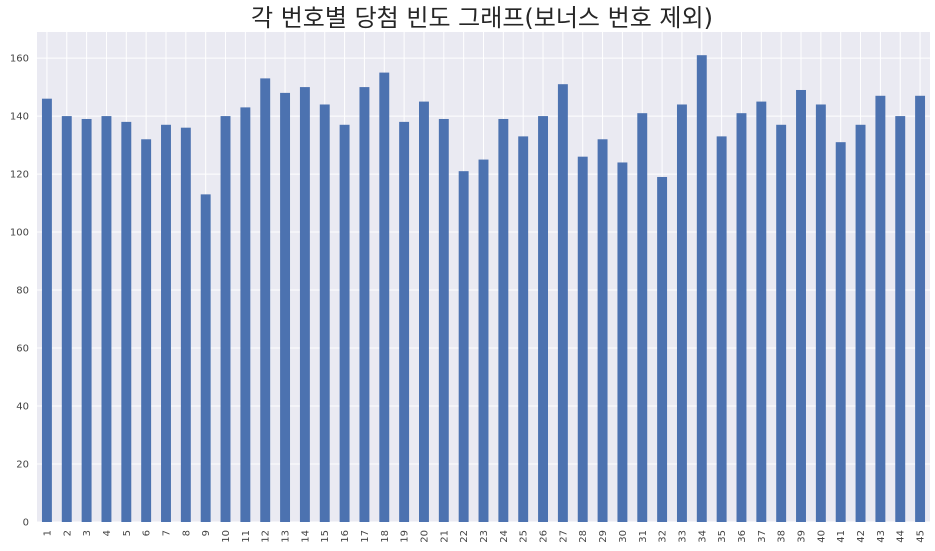 The image size is (935, 551). Describe the element at coordinates (166, 533) in the screenshot. I see `x-tick-label: 7` at that location.